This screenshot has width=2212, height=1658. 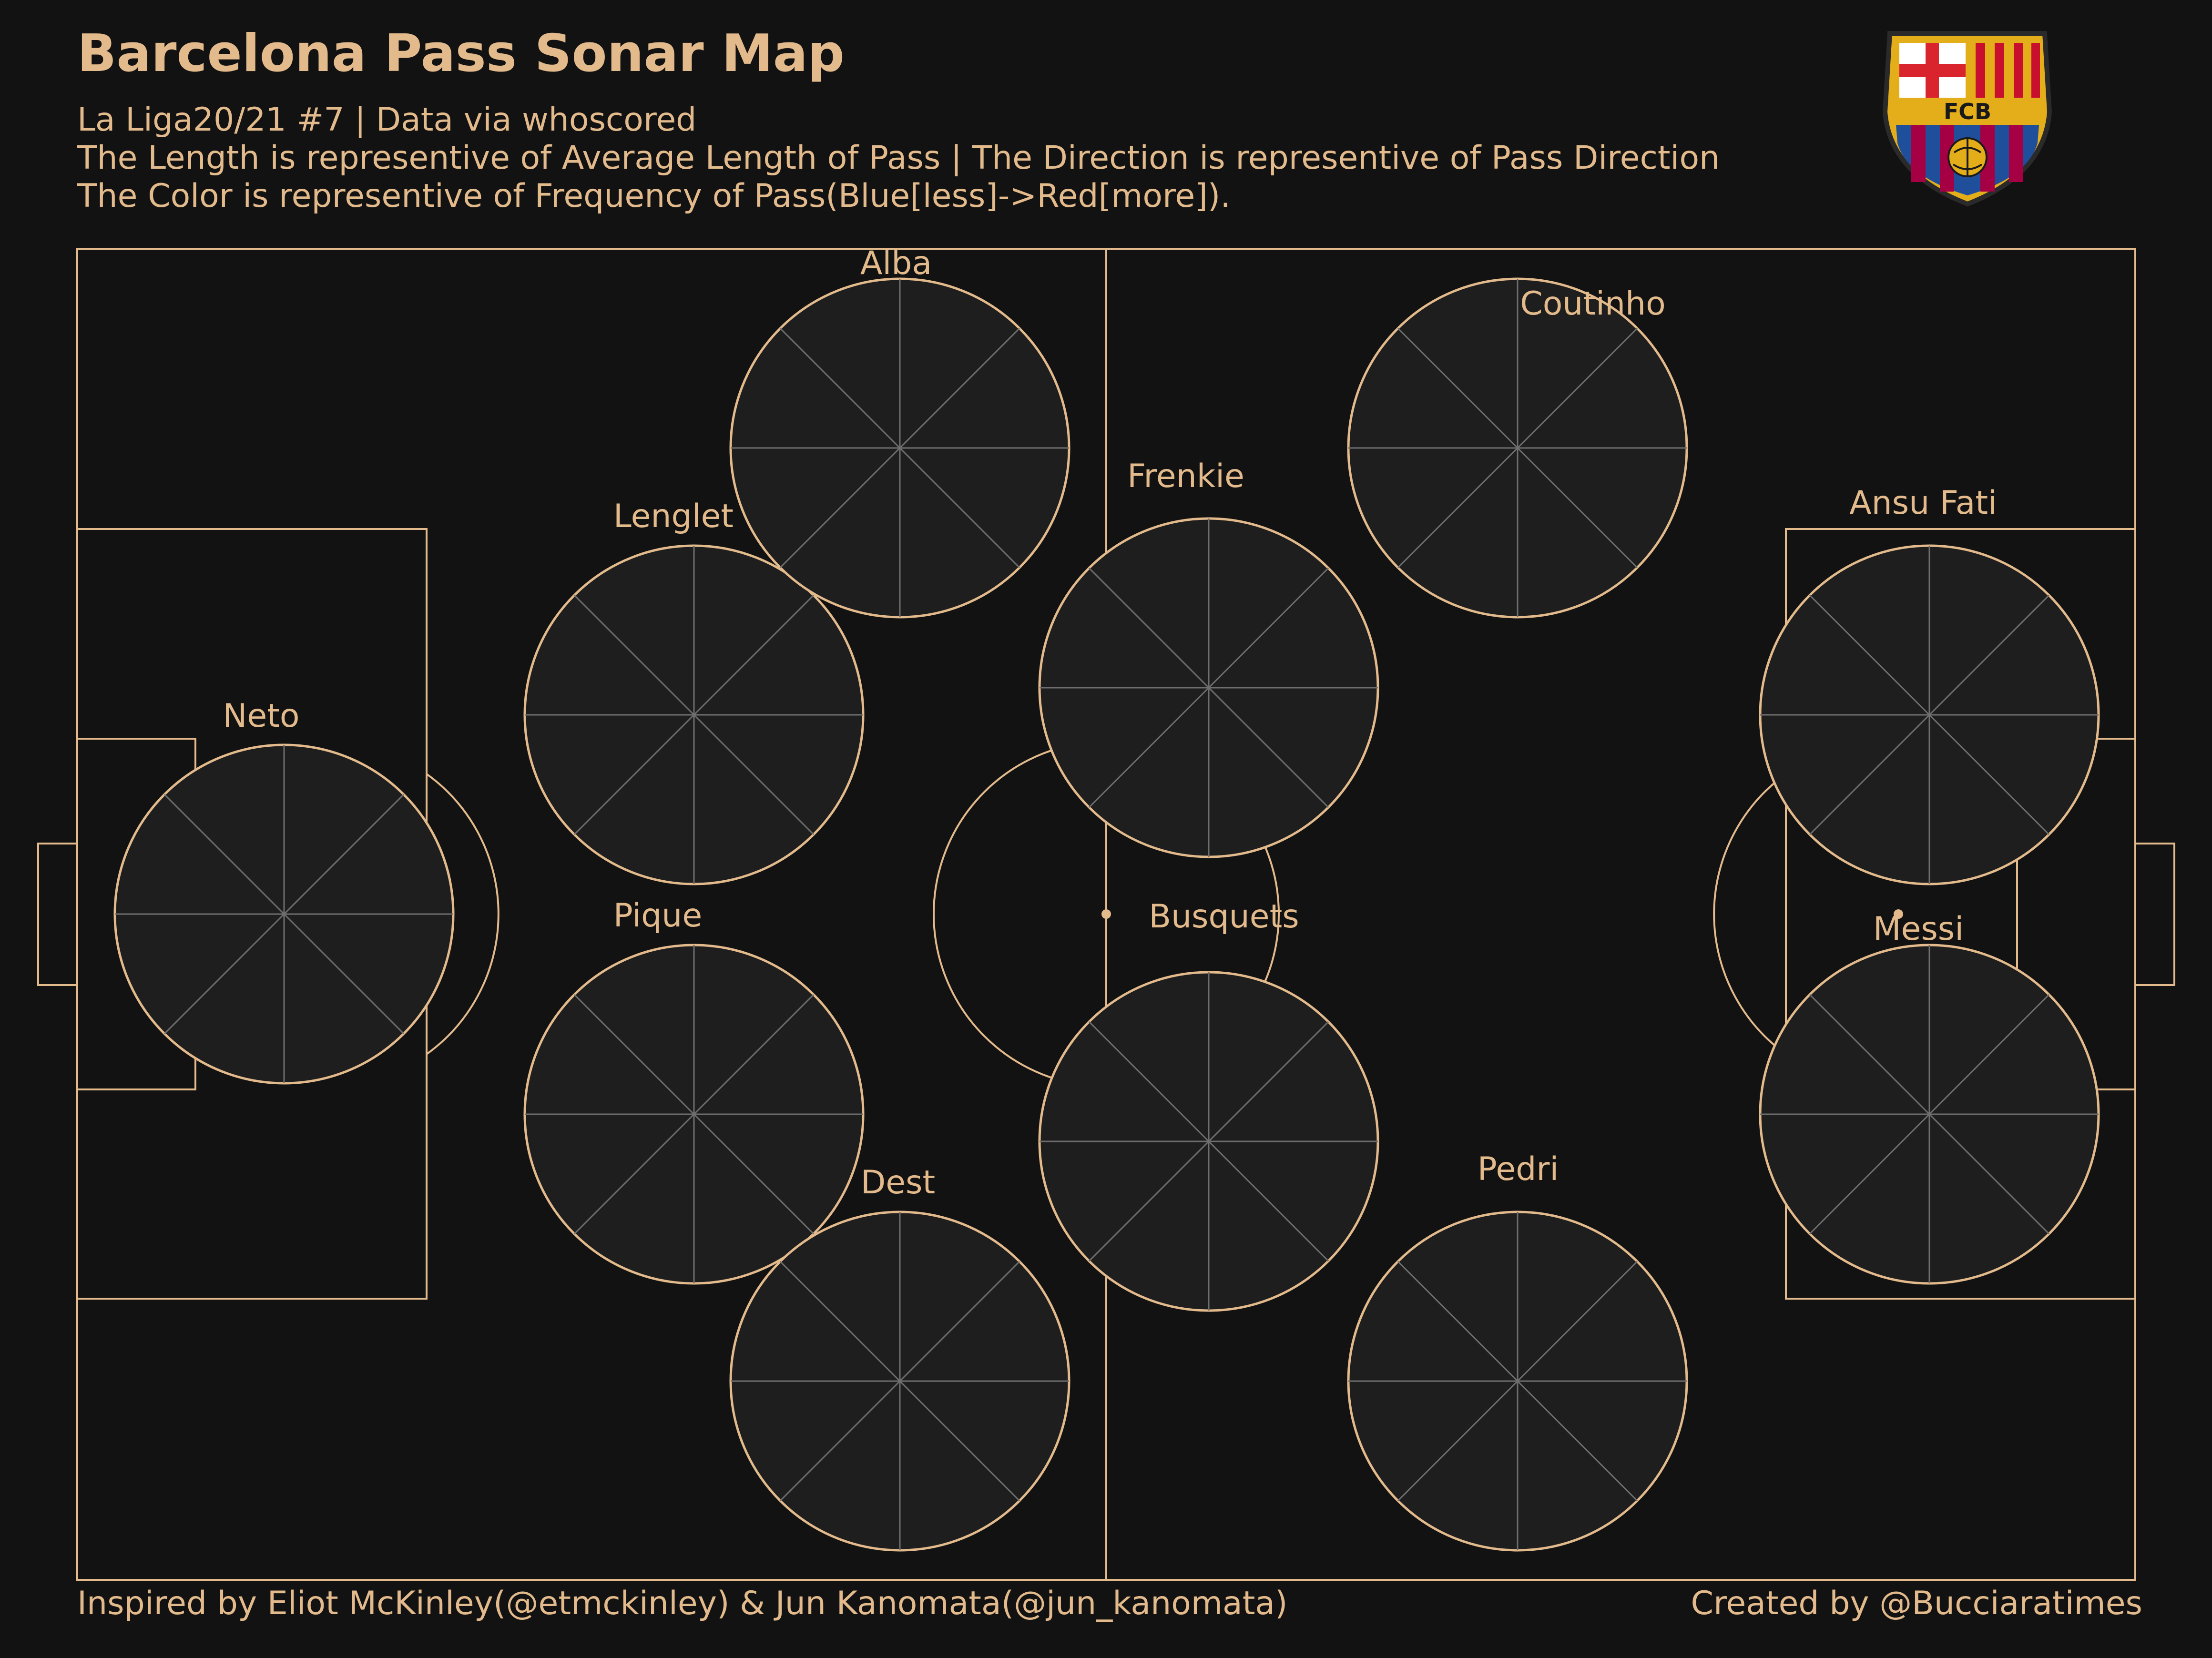 I want to click on fc-barcelona-crest-icon: FCB, so click(x=1967, y=119).